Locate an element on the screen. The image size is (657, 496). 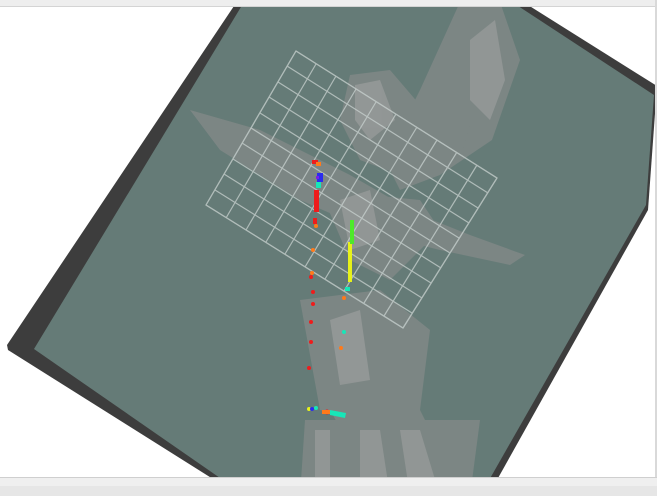
scan-points-yellow is located at coordinates (329, 326).